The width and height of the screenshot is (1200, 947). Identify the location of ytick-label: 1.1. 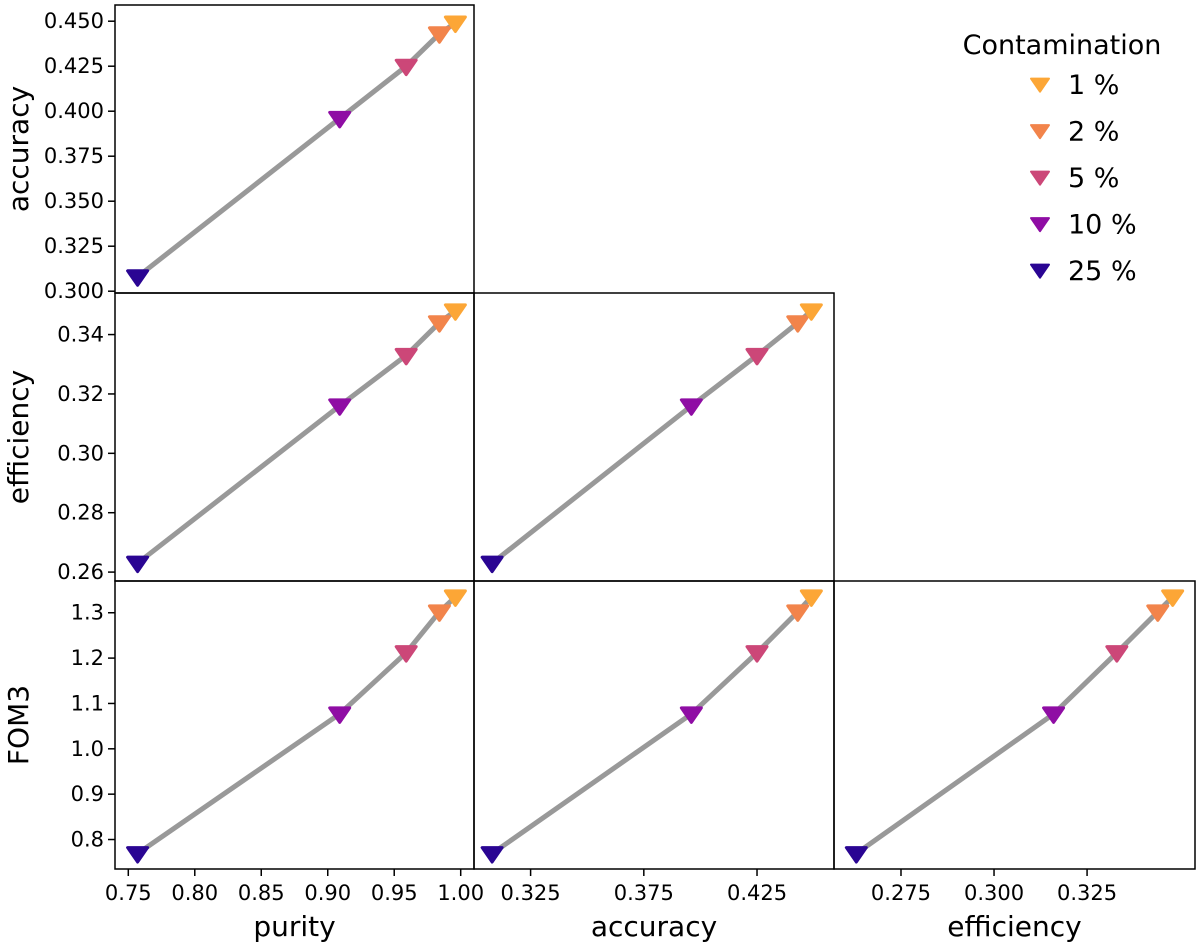
(87, 703).